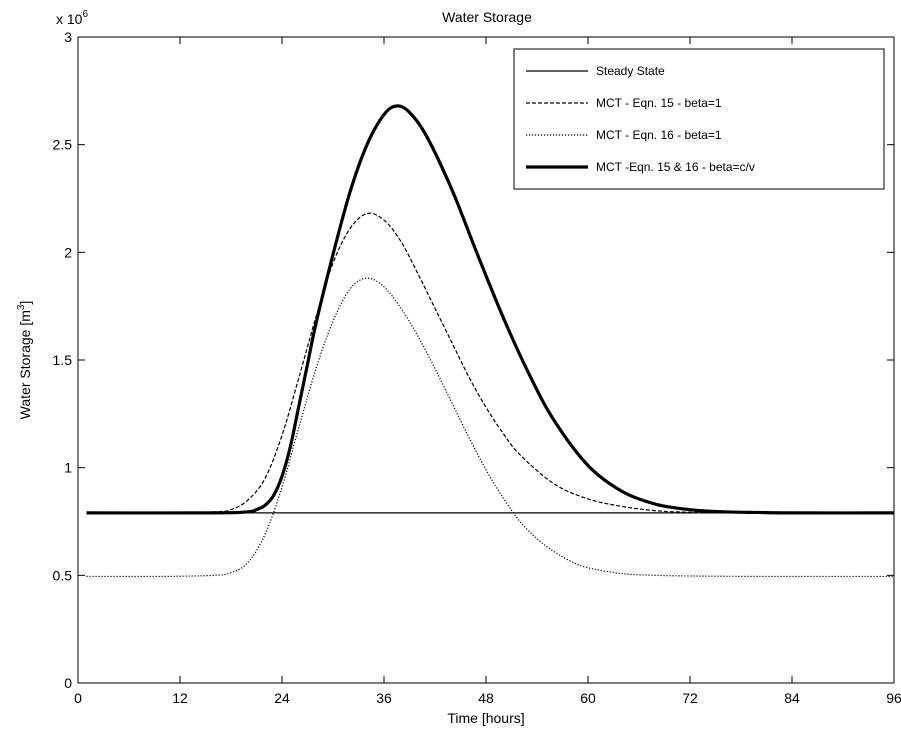 This screenshot has width=901, height=731. What do you see at coordinates (588, 698) in the screenshot?
I see `x-tick-label: 60` at bounding box center [588, 698].